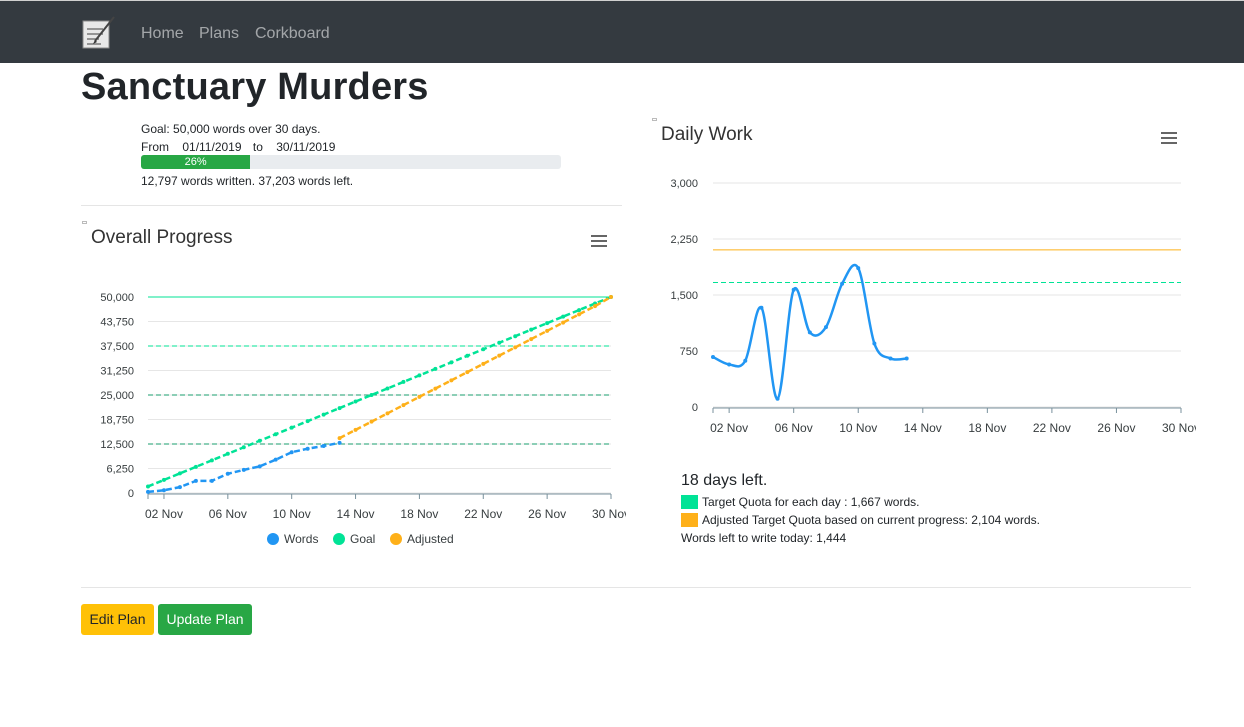  What do you see at coordinates (117, 421) in the screenshot?
I see `y-tick-label: 18,750` at bounding box center [117, 421].